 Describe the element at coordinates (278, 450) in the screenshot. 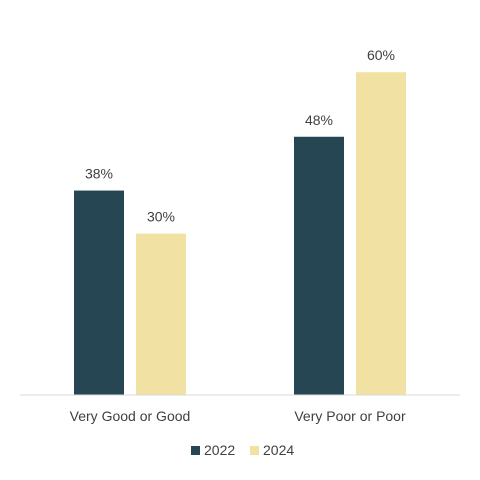

I see `legend-label-2024: 2024` at that location.